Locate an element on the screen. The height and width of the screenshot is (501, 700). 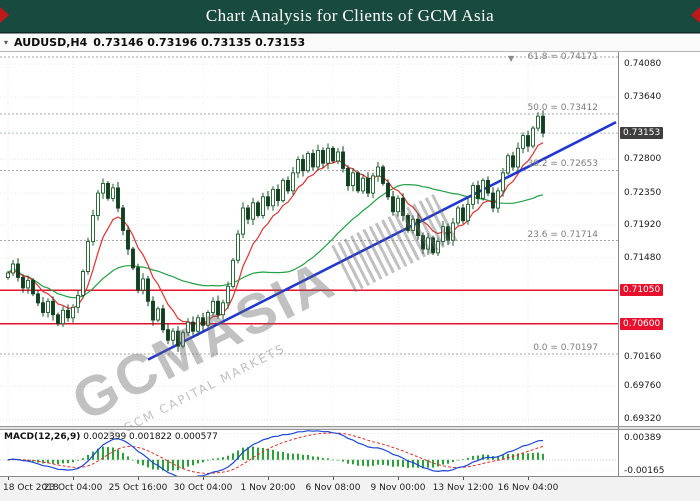
ohlc-quote-label: 0.73146 0.73196 0.73135 0.73153 is located at coordinates (199, 42).